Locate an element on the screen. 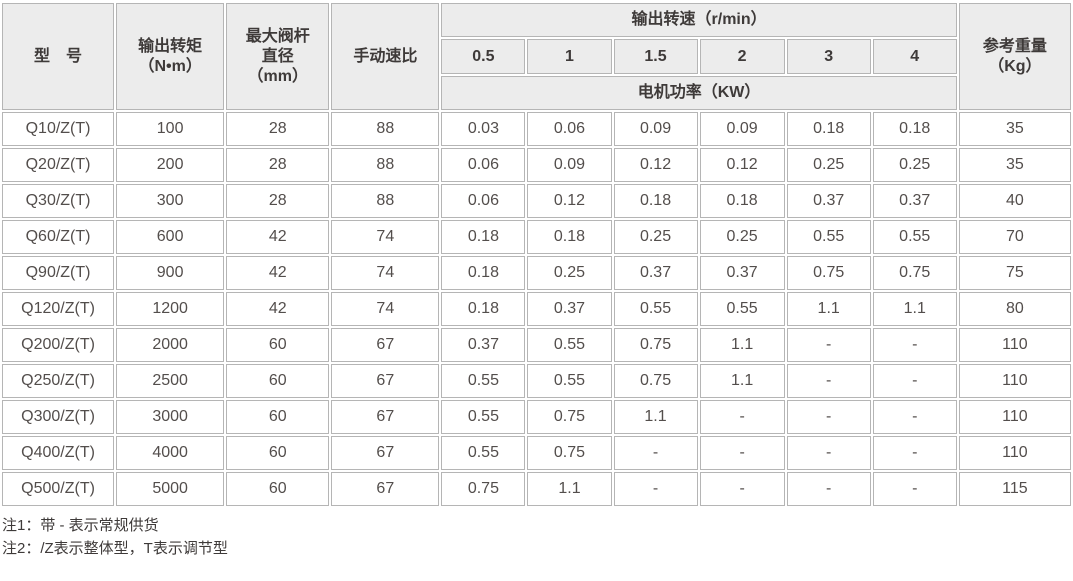  value-cell: 5000 is located at coordinates (170, 489).